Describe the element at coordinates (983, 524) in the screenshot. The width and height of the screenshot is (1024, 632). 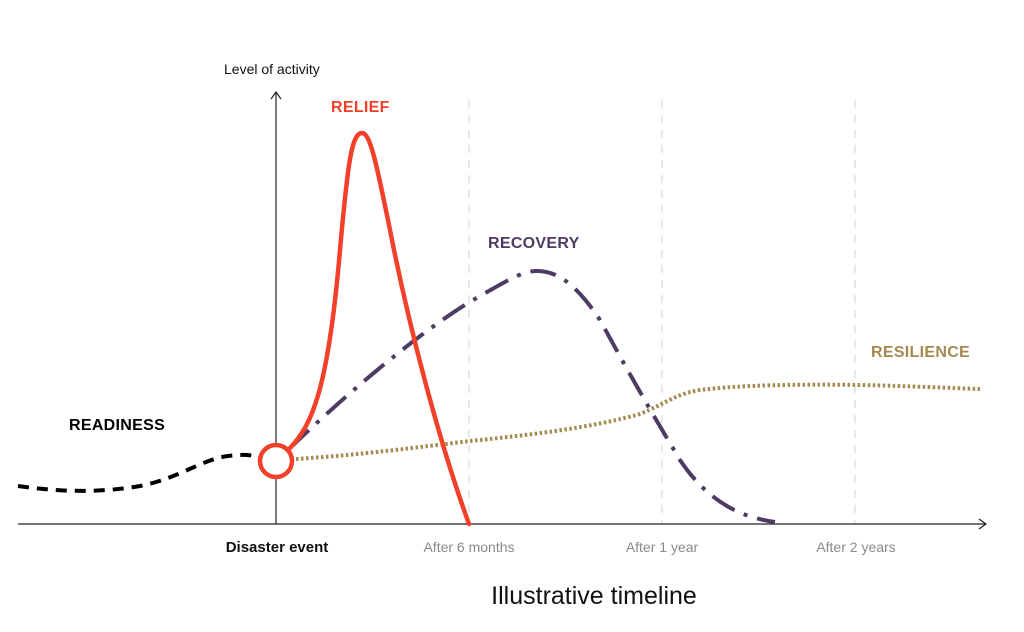
I see `x-axis-arrow` at that location.